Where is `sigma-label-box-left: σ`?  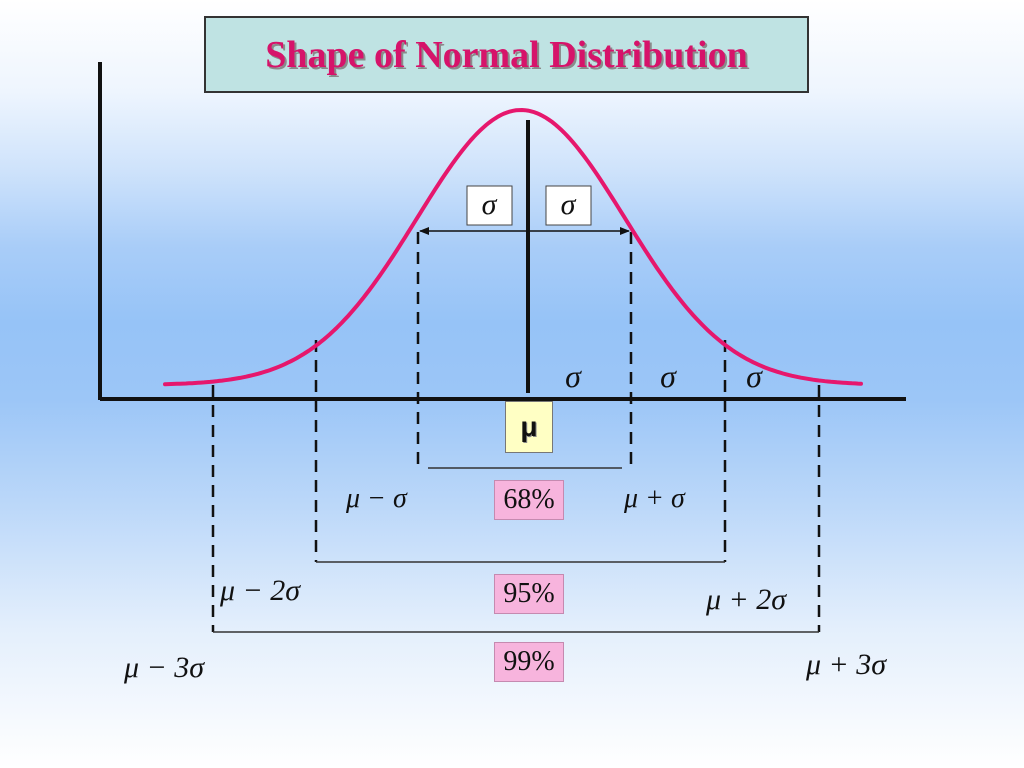 sigma-label-box-left: σ is located at coordinates (490, 204).